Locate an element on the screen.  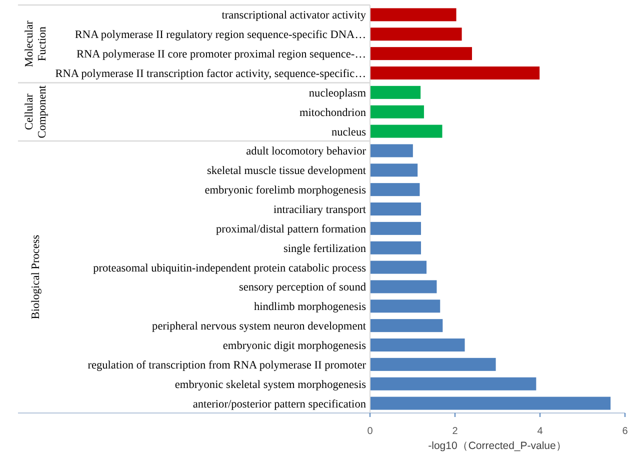
y-tick-label: intraciliary transport is located at coordinates (320, 210).